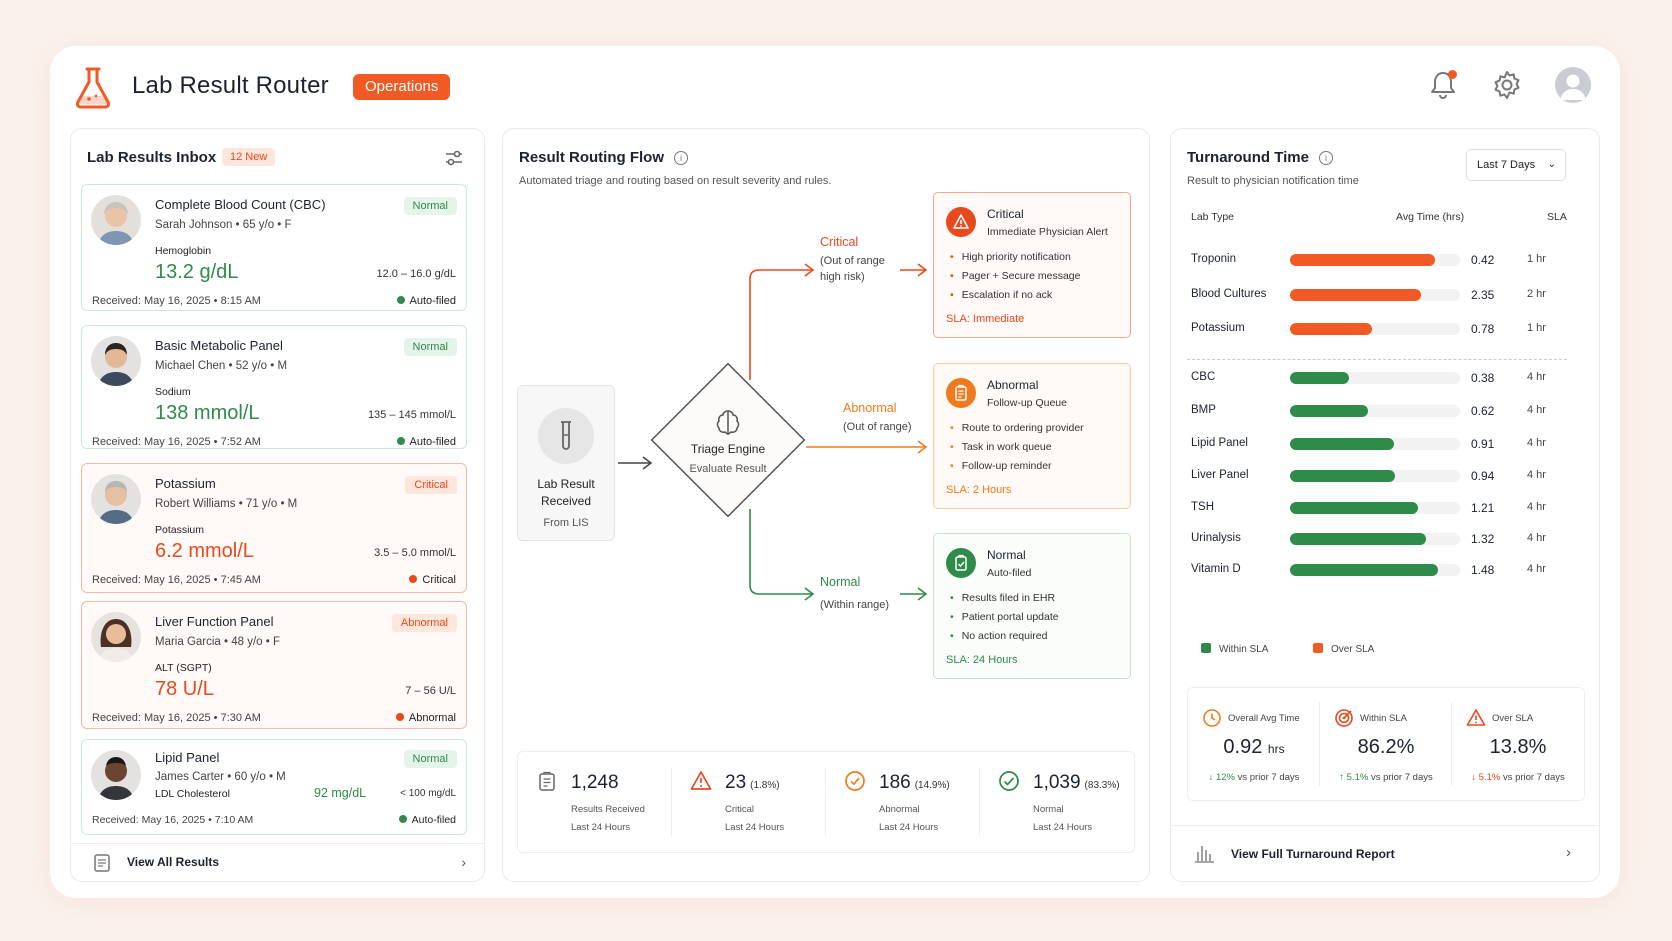 This screenshot has width=1672, height=941. I want to click on tat-row: Vitamin D 1.48 4 hr, so click(1372, 570).